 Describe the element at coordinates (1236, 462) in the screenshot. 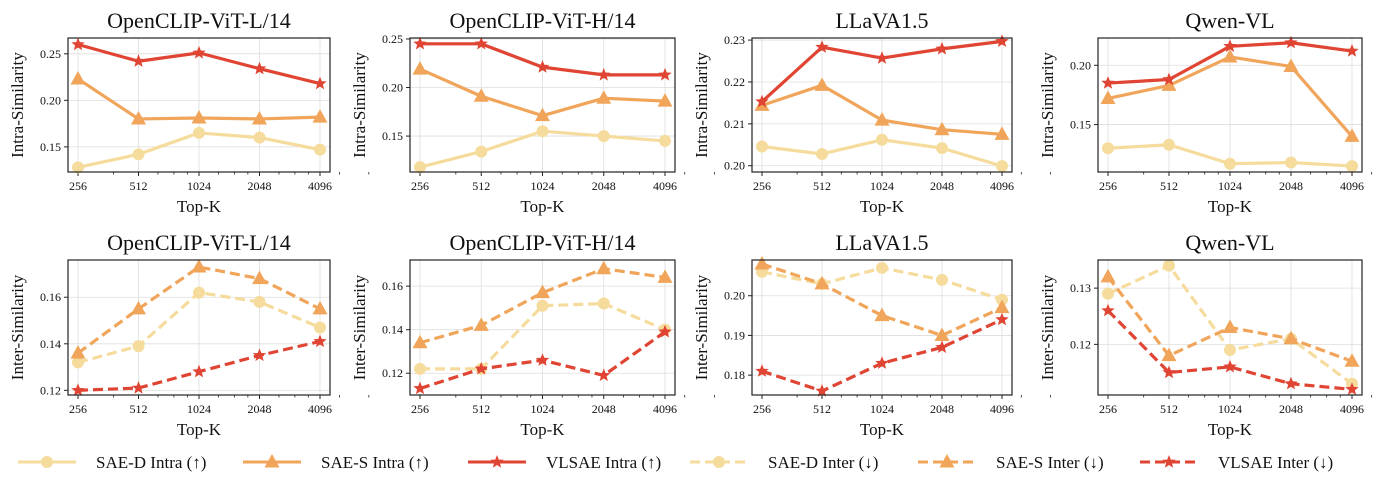

I see `legend-item: VLSAE Inter (↓)` at that location.